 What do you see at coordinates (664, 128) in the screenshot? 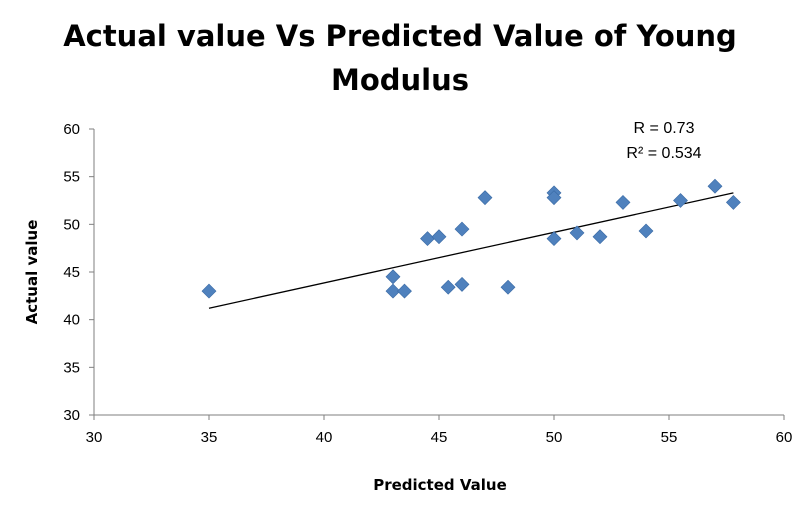
I see `annotation-r: R = 0.73` at bounding box center [664, 128].